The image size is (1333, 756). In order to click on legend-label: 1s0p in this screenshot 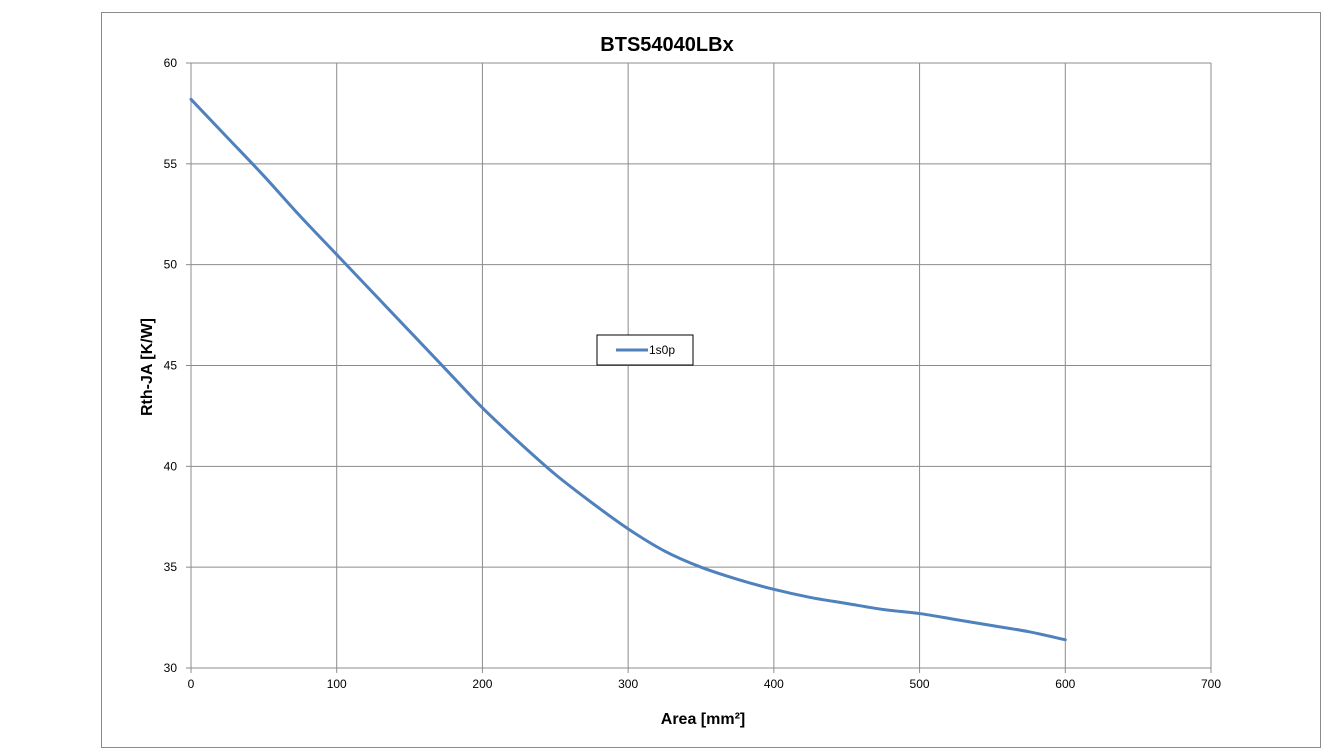, I will do `click(662, 350)`.